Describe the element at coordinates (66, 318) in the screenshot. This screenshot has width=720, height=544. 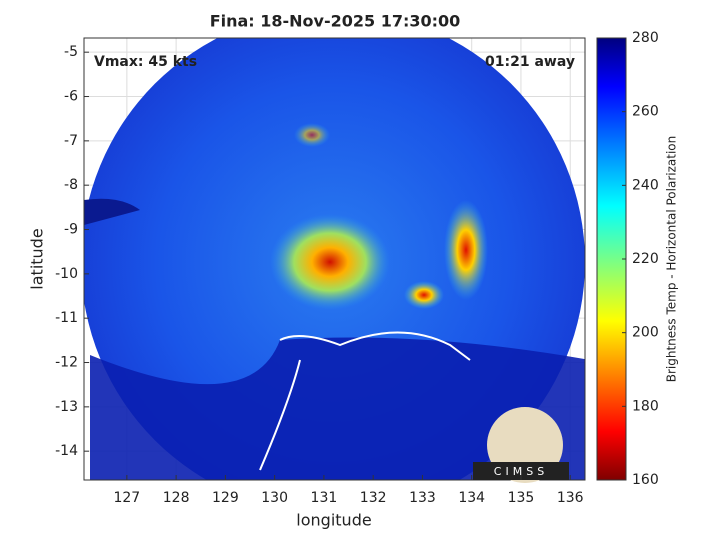
I see `y-tick-label: -11` at that location.